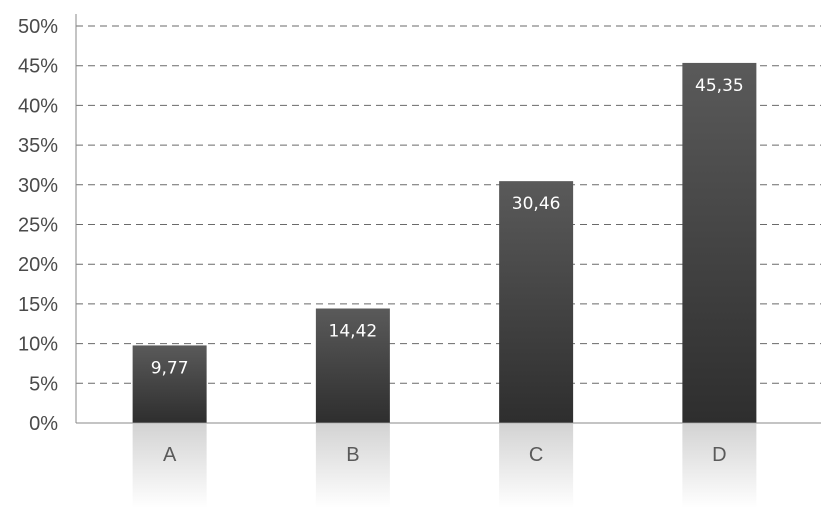  Describe the element at coordinates (170, 455) in the screenshot. I see `x-tick-label: A` at that location.